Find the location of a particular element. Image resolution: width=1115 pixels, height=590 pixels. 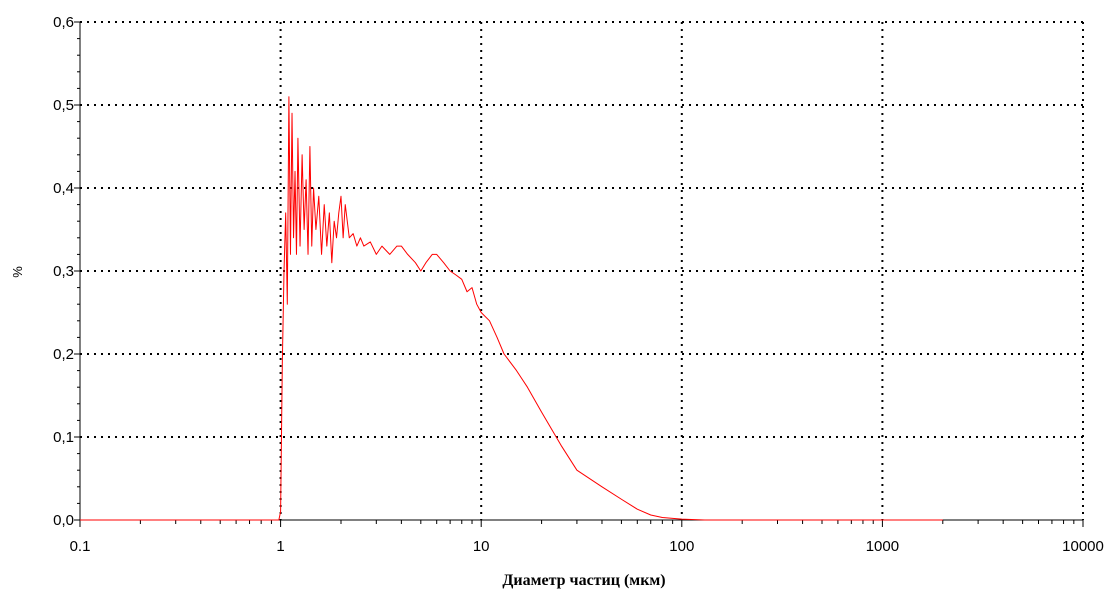

x-tick-label: 10 is located at coordinates (481, 546).